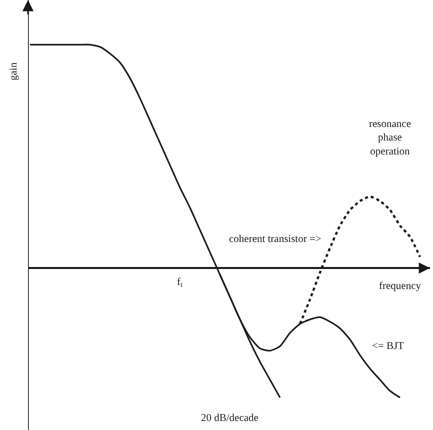  I want to click on annotation: f$_{t}$, so click(180, 283).